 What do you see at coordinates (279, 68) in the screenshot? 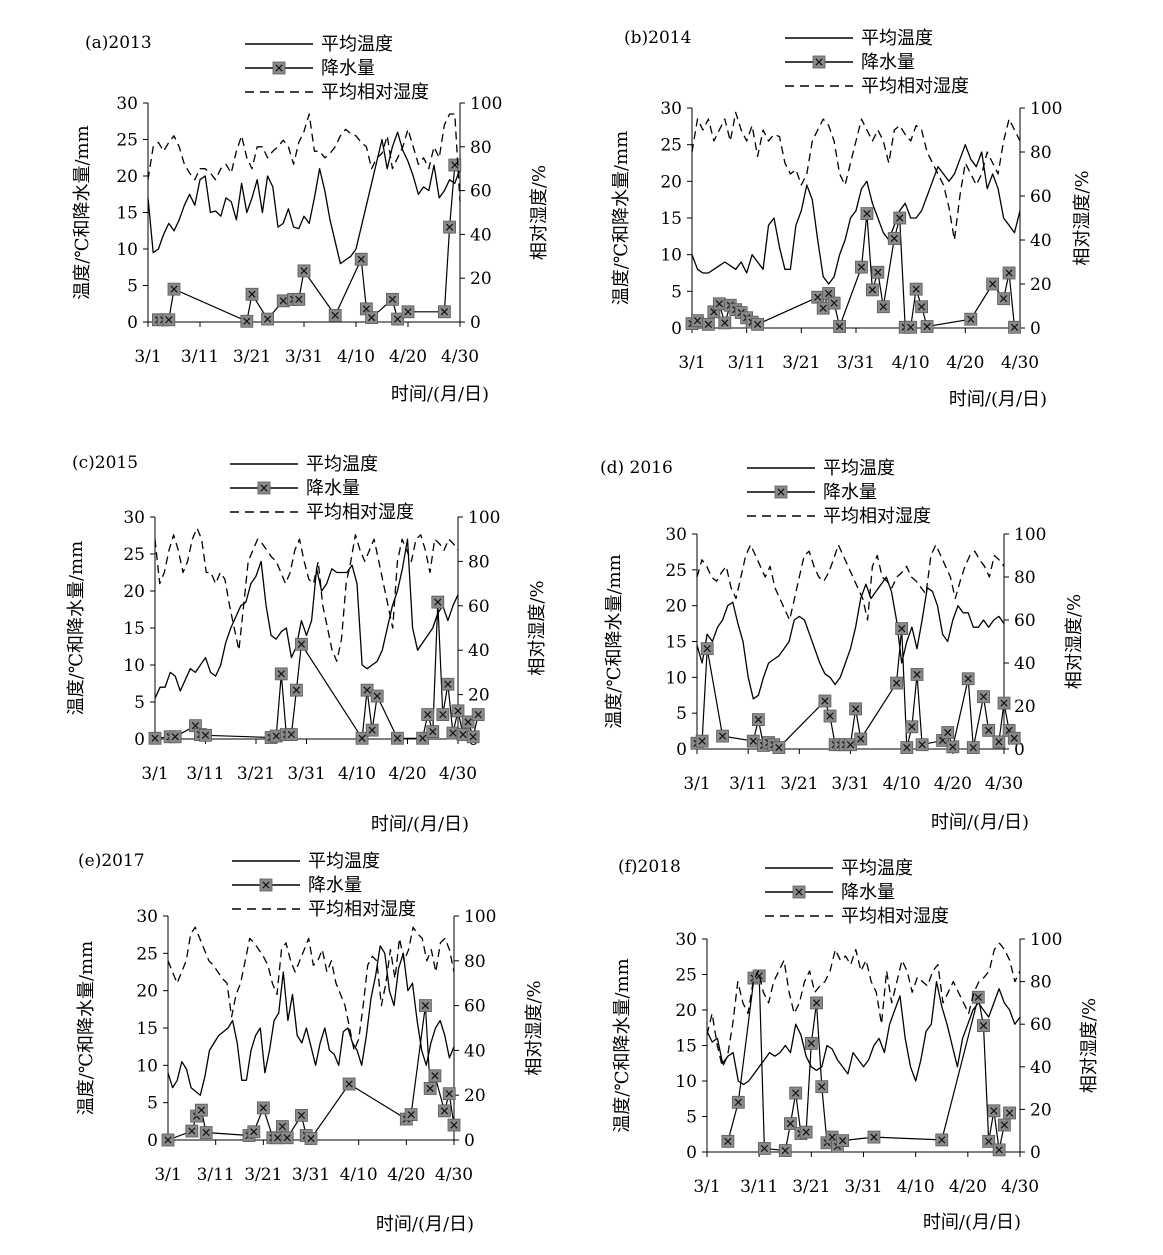
I see `legend-precip-marker` at bounding box center [279, 68].